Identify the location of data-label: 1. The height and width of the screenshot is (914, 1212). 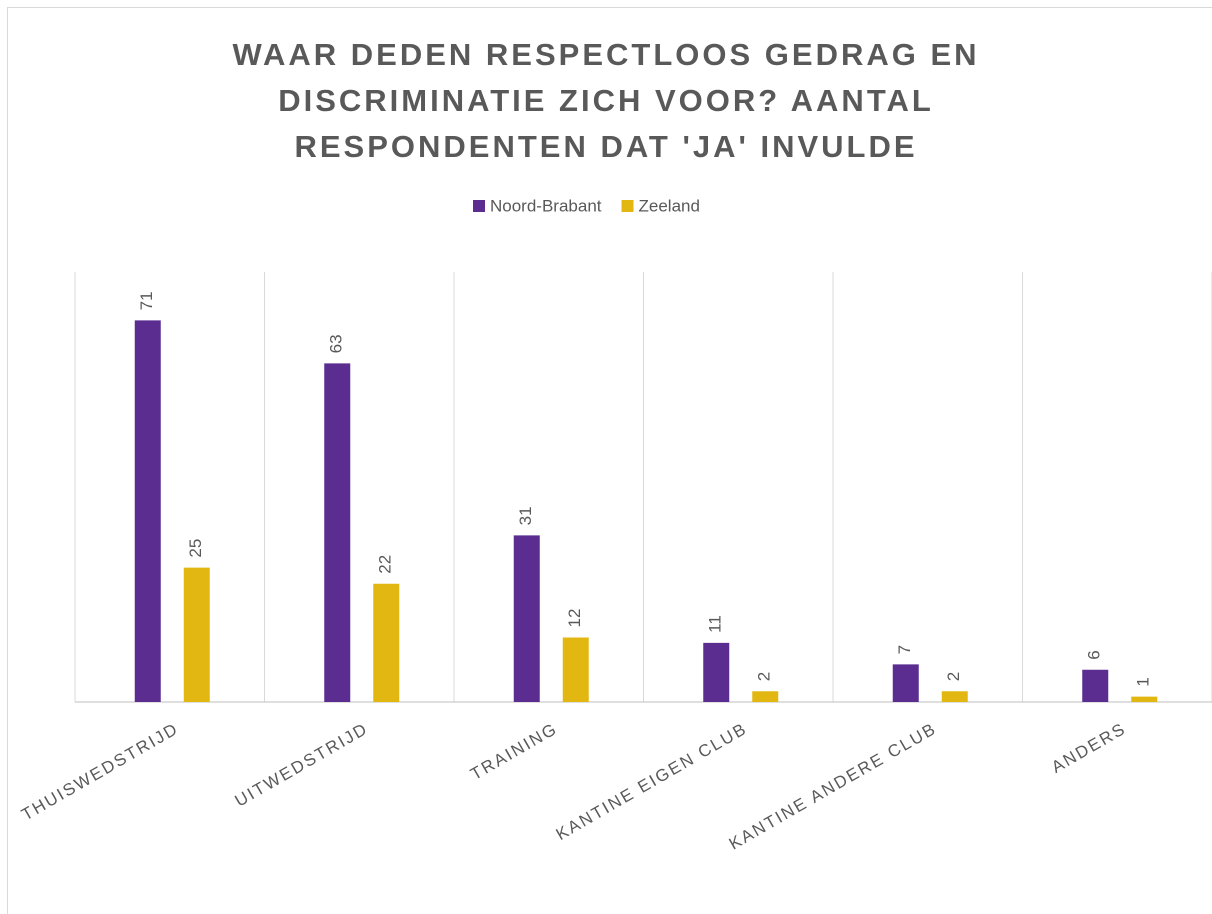
(1143, 681).